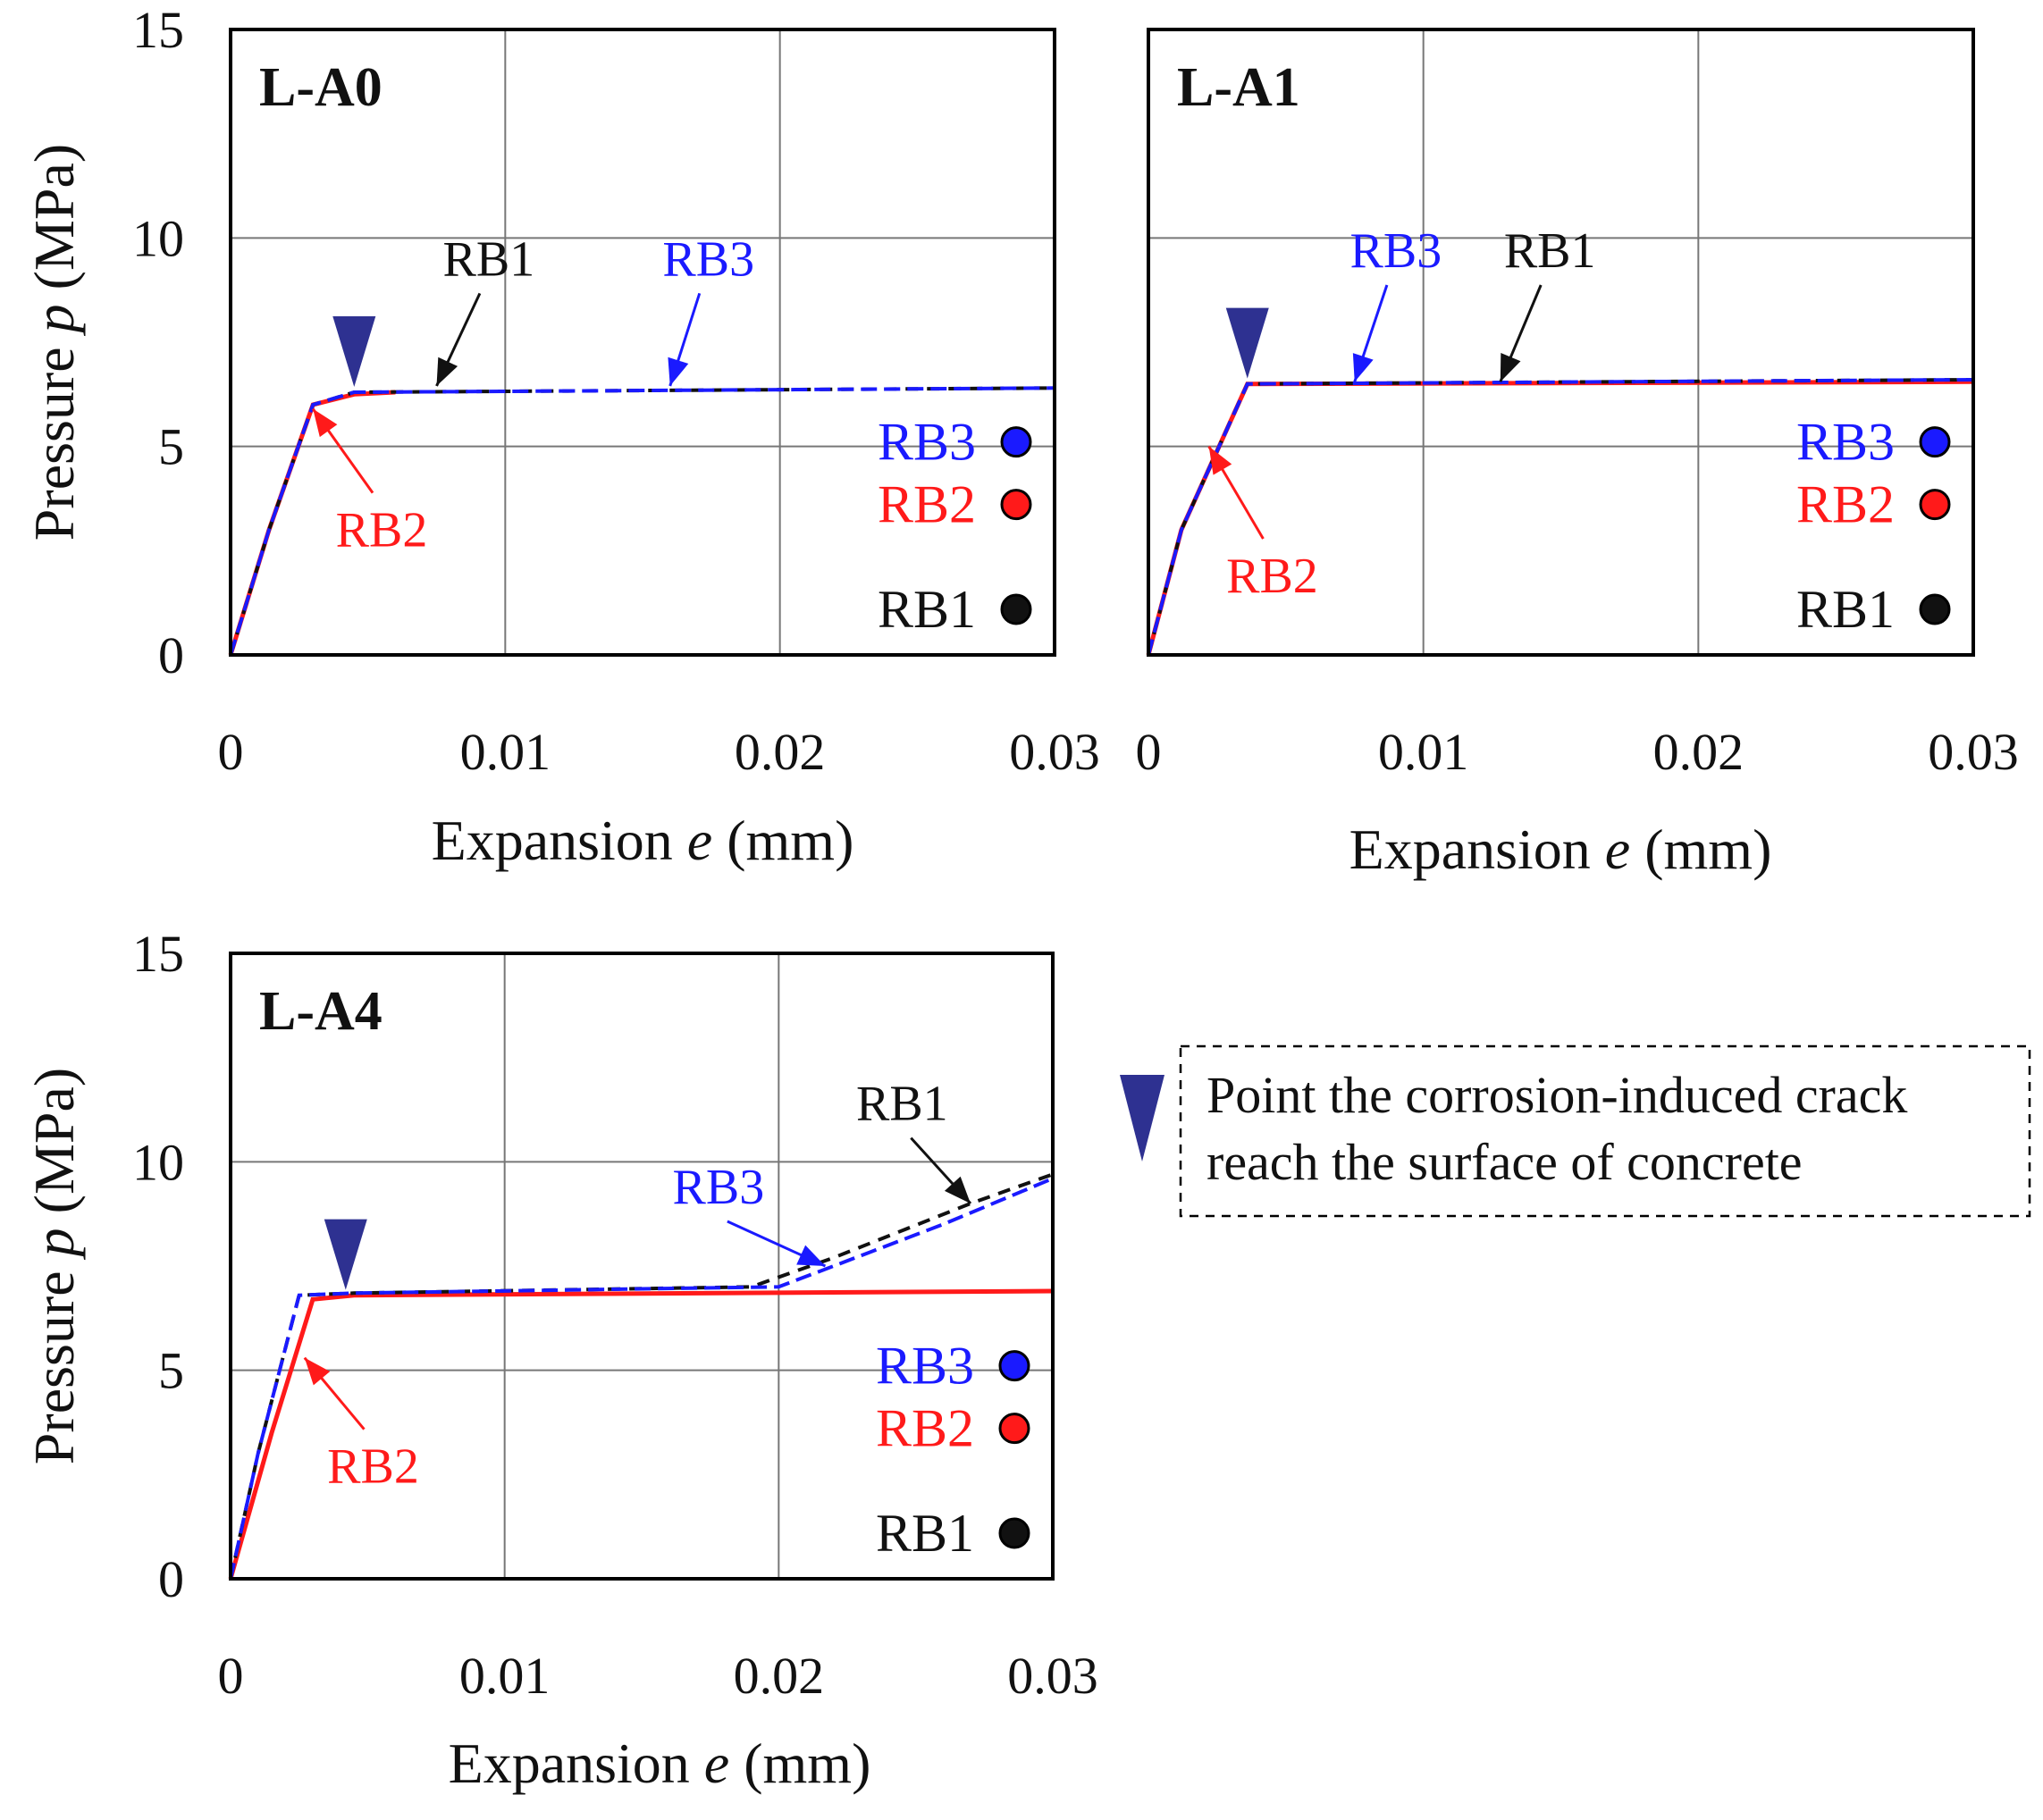 Image resolution: width=2043 pixels, height=1820 pixels. Describe the element at coordinates (1238, 87) in the screenshot. I see `panel-title: L-A1` at that location.